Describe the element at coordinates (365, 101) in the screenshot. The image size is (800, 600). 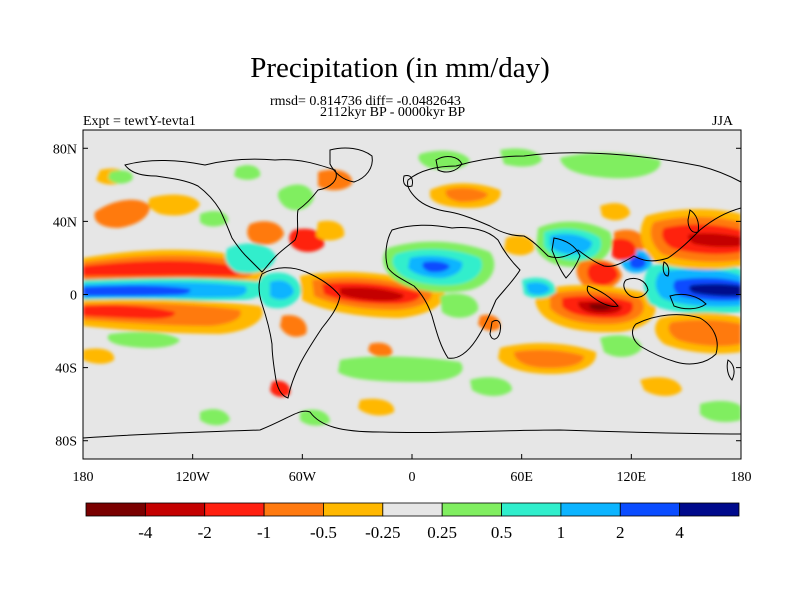
I see `stats-line: rmsd= 0.814736 diff= -0.0482643` at that location.